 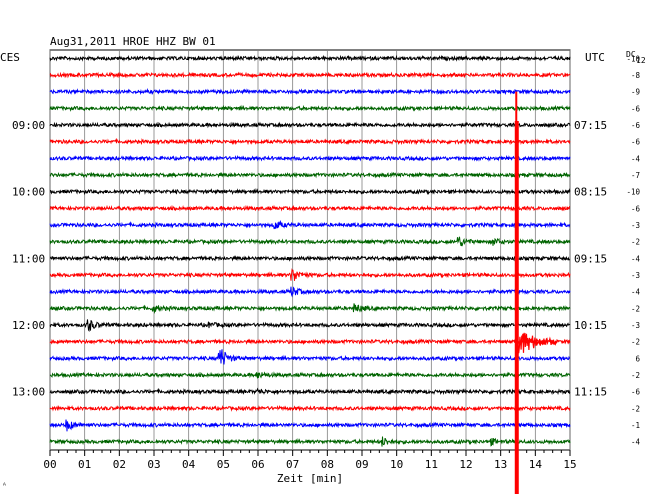 What do you see at coordinates (636, 75) in the screenshot?
I see `dc-offset-label: -8` at bounding box center [636, 75].